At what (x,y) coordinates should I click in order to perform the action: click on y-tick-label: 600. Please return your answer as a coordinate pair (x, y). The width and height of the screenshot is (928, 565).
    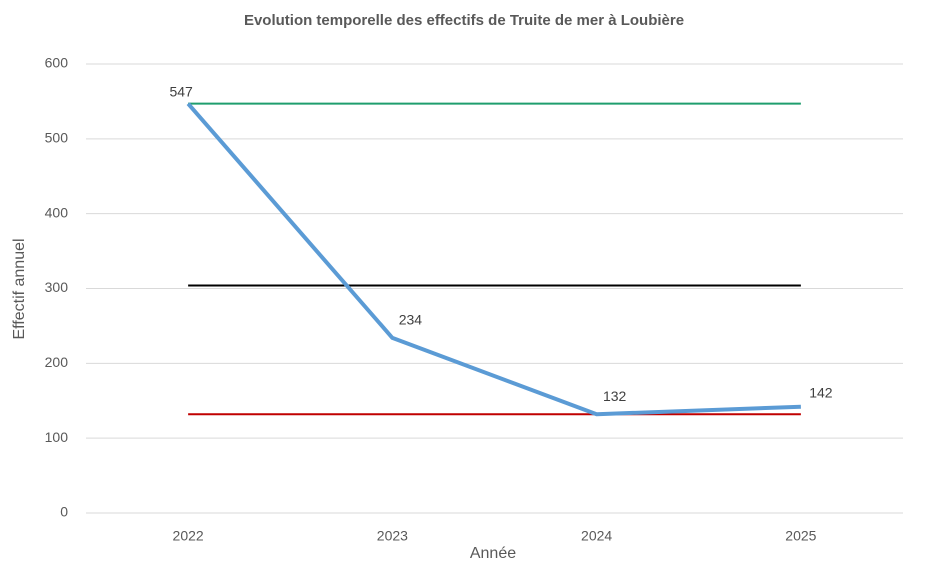
    Looking at the image, I should click on (57, 63).